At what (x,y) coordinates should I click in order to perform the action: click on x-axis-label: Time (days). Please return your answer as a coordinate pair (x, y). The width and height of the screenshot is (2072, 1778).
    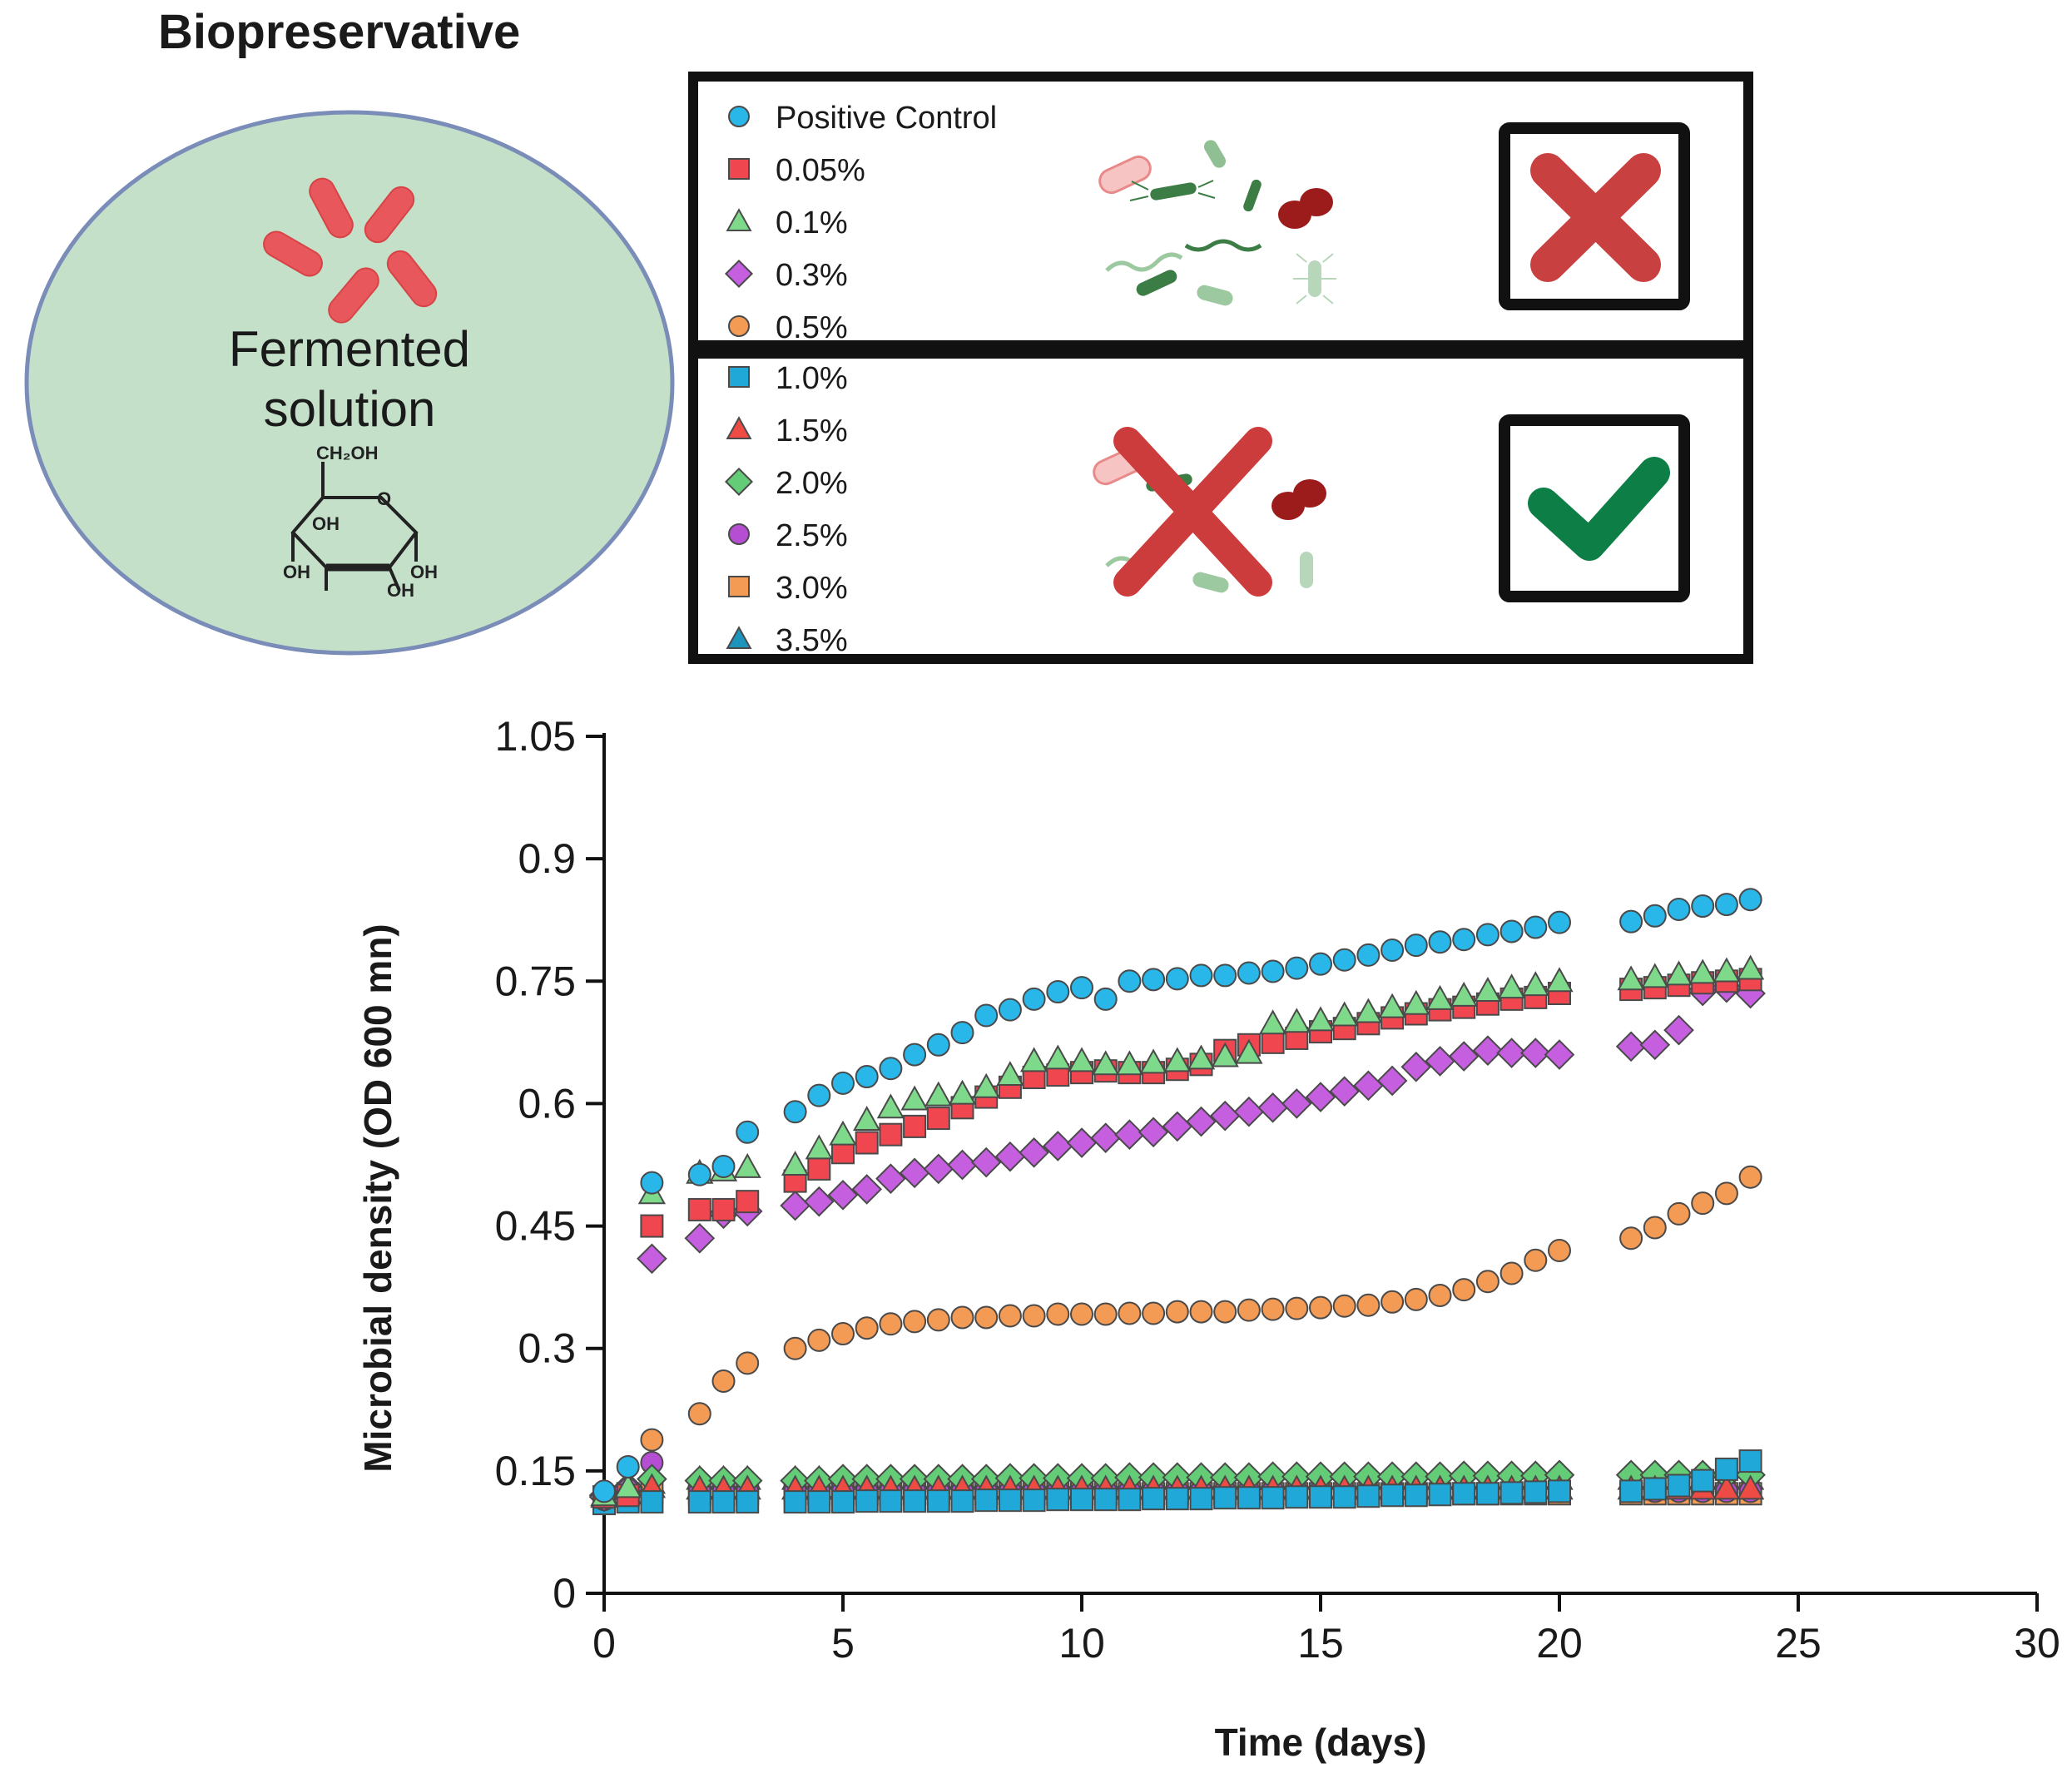
    Looking at the image, I should click on (1321, 1743).